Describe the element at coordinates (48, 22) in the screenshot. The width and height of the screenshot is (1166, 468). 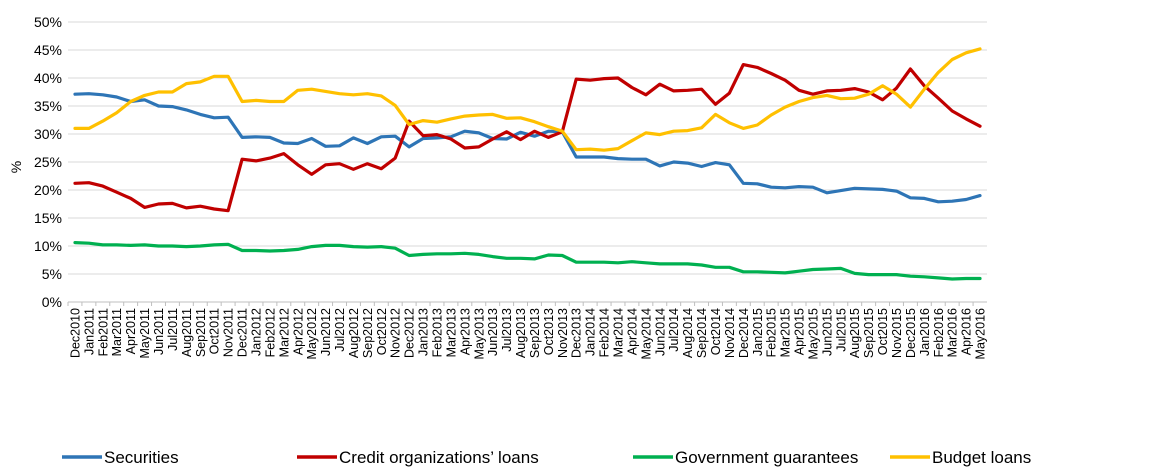
I see `y-tick-label: 50%` at that location.